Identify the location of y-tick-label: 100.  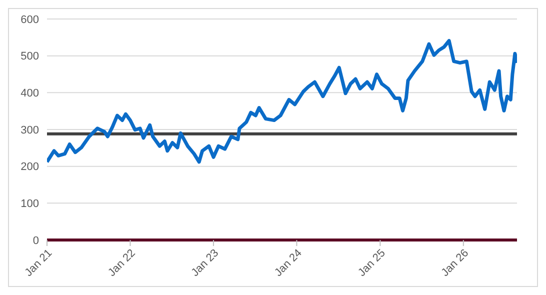
(29, 204).